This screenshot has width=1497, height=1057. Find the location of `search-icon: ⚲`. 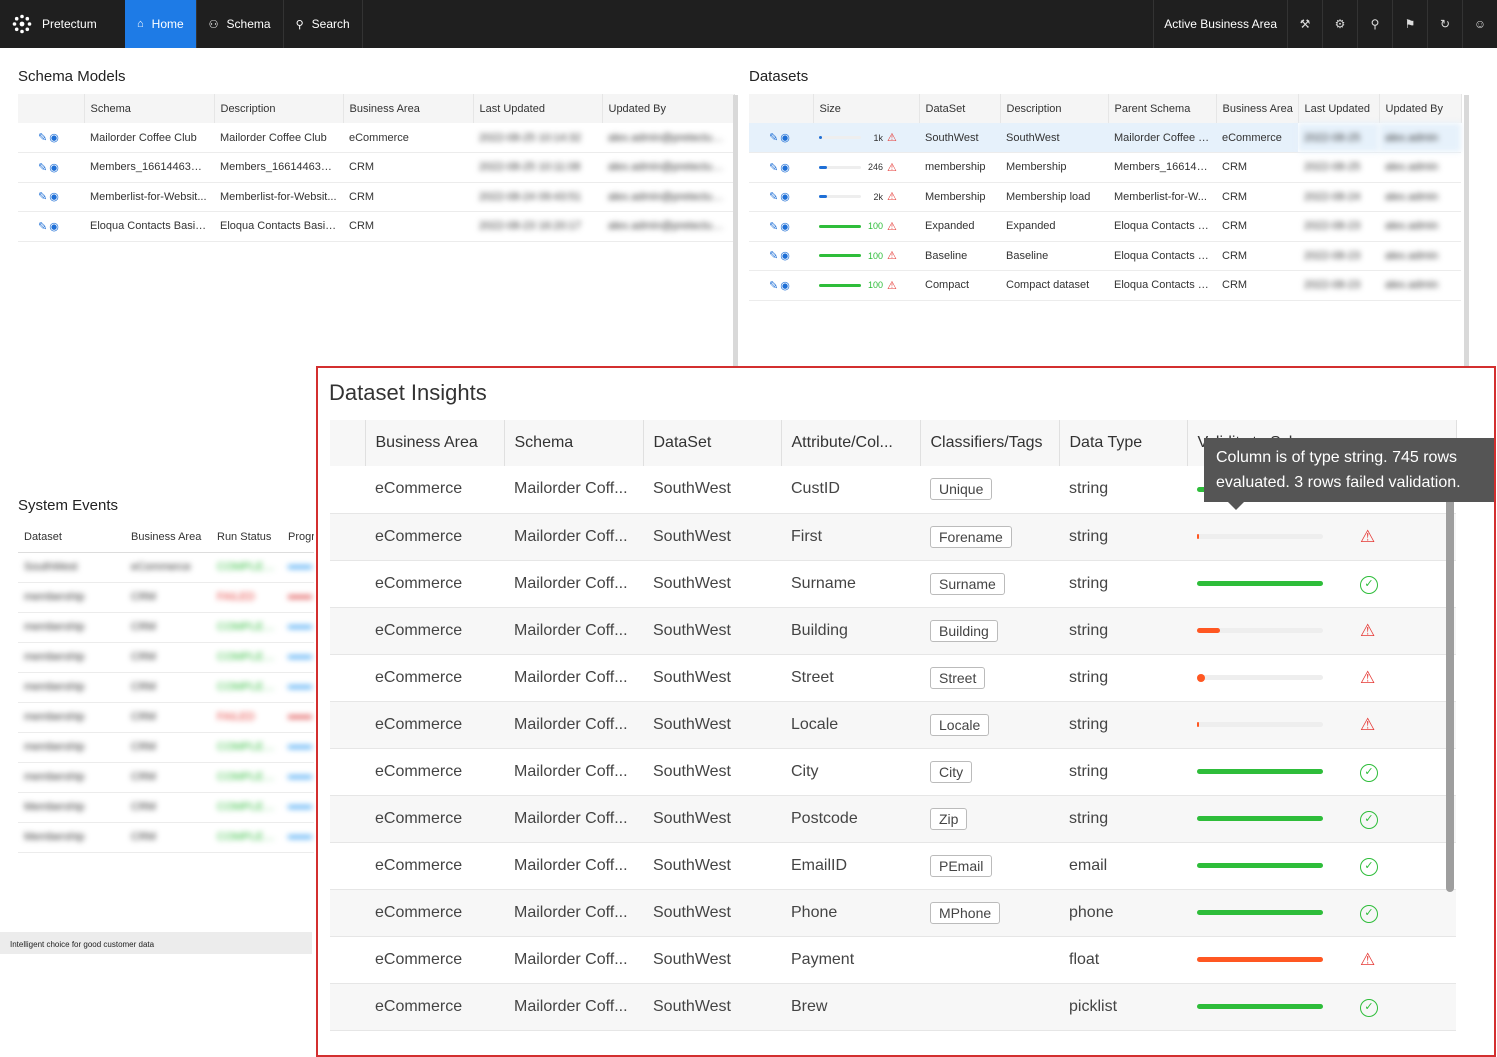

search-icon: ⚲ is located at coordinates (1374, 24).